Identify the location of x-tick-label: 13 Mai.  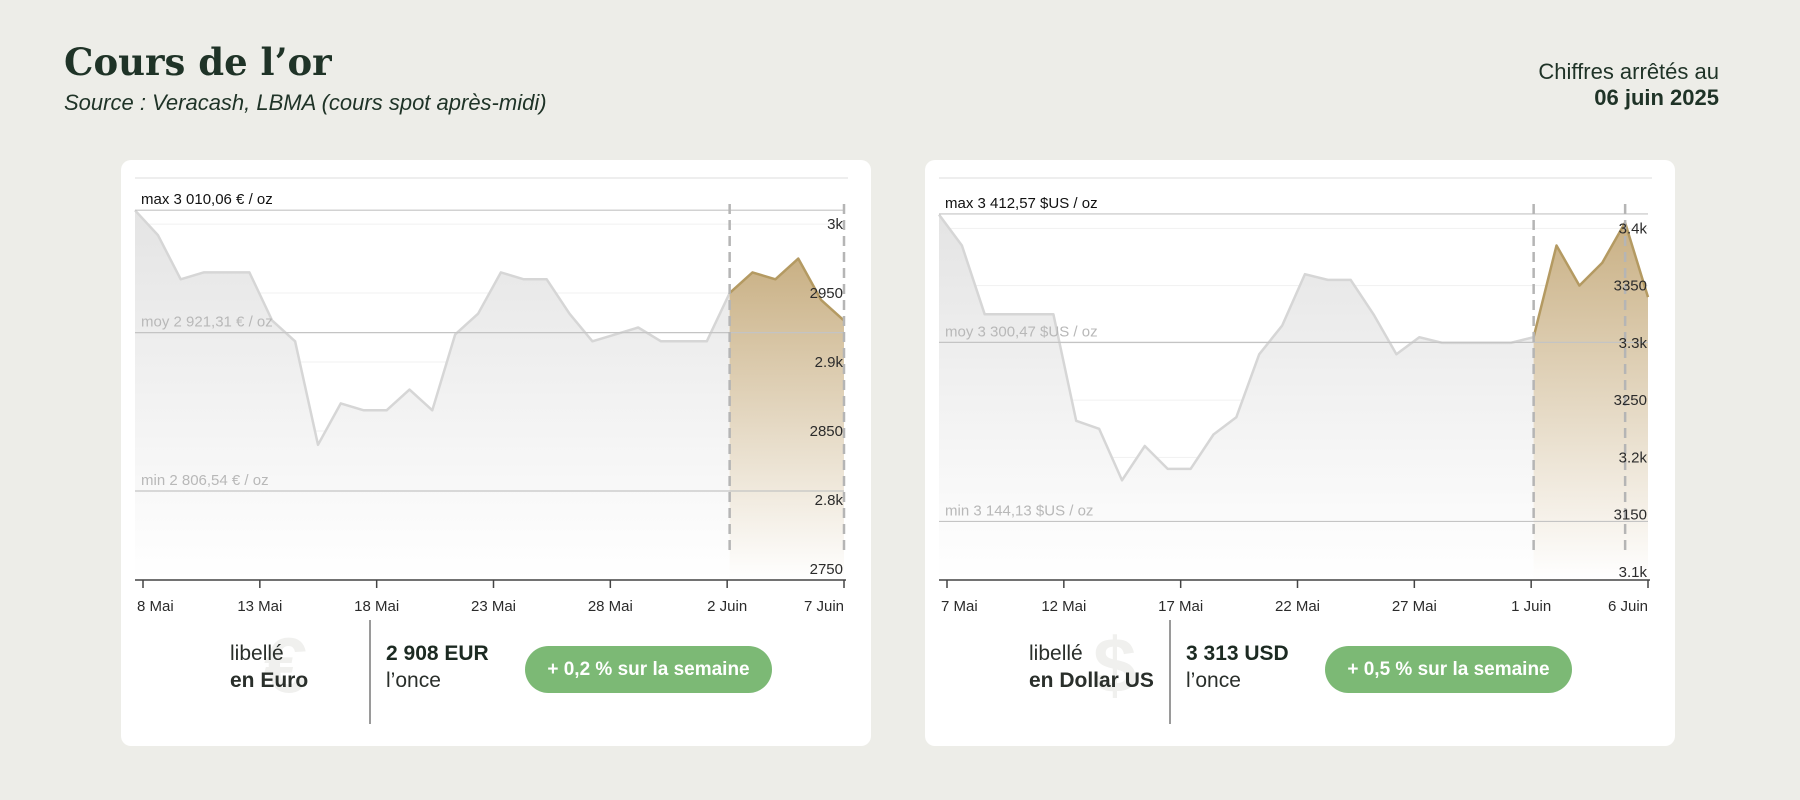
(259, 606).